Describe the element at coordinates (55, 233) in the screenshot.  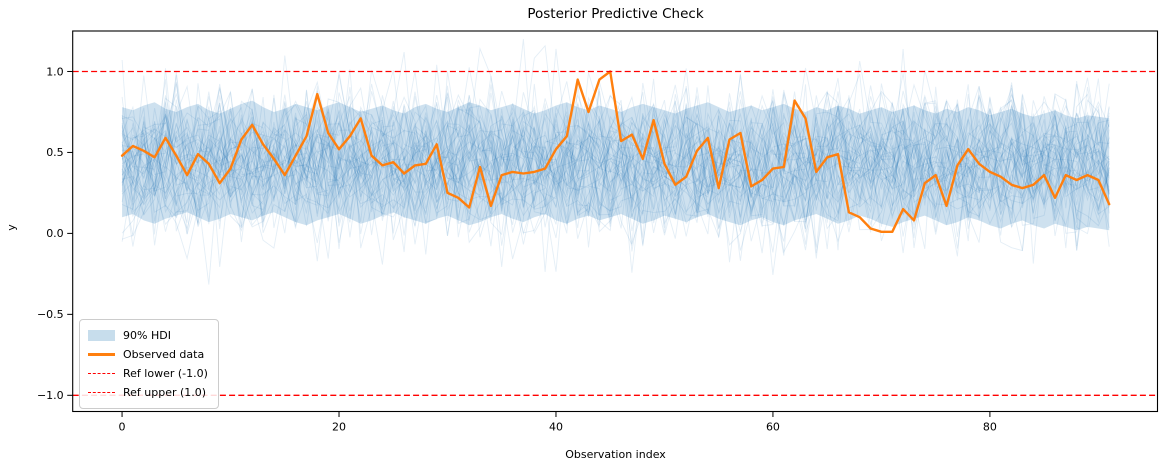
I see `y-tick-label: 0.0` at that location.